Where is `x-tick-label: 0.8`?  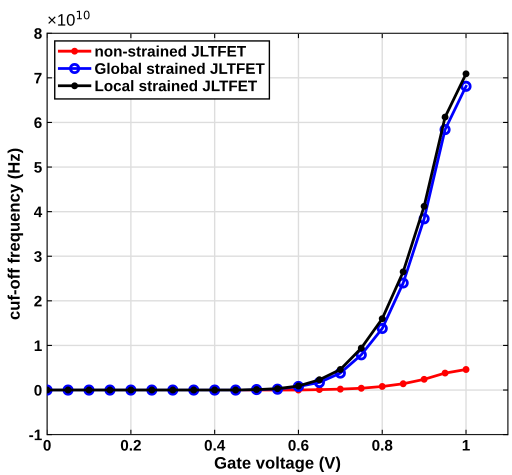
x-tick-label: 0.8 is located at coordinates (382, 445).